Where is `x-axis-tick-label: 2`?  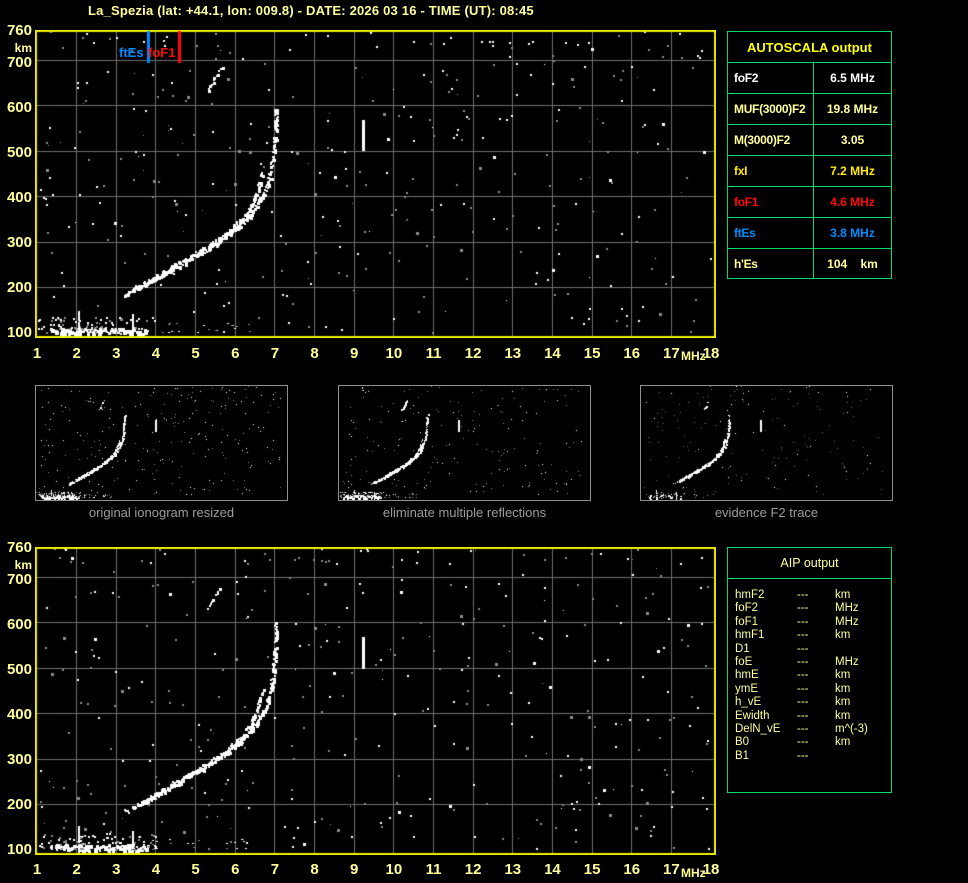
x-axis-tick-label: 2 is located at coordinates (76, 869).